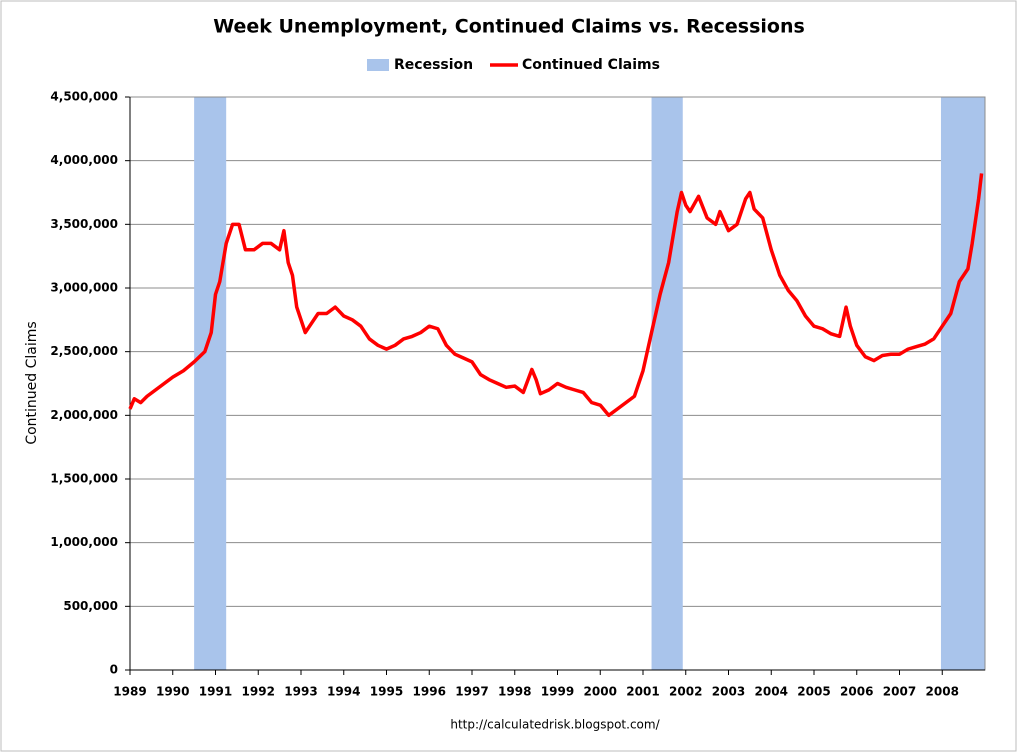 This screenshot has width=1018, height=753. I want to click on y-tick-label: 1,500,000, so click(84, 479).